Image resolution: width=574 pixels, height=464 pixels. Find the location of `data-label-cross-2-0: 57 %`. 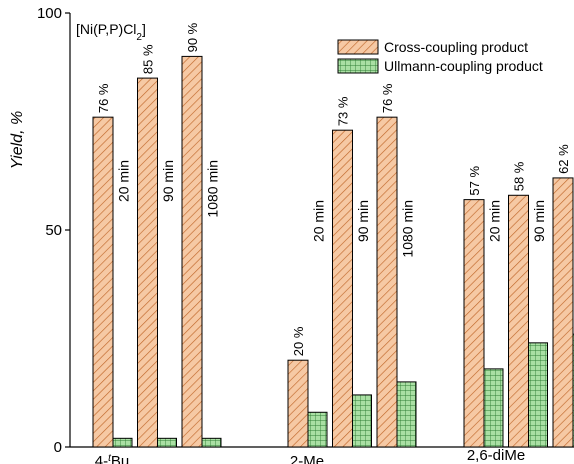

data-label-cross-2-0: 57 % is located at coordinates (474, 181).